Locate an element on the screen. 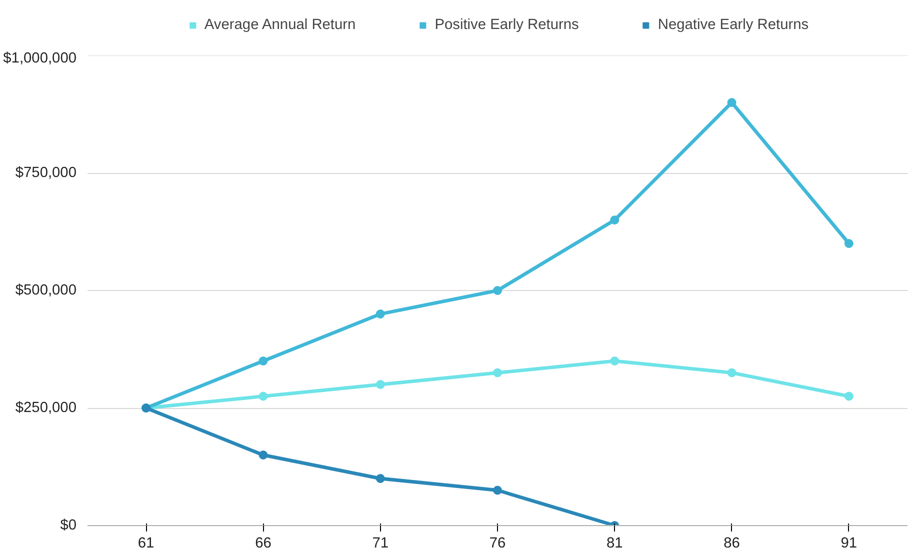 This screenshot has width=916, height=560. y-tick-label: $500,000 is located at coordinates (46, 290).